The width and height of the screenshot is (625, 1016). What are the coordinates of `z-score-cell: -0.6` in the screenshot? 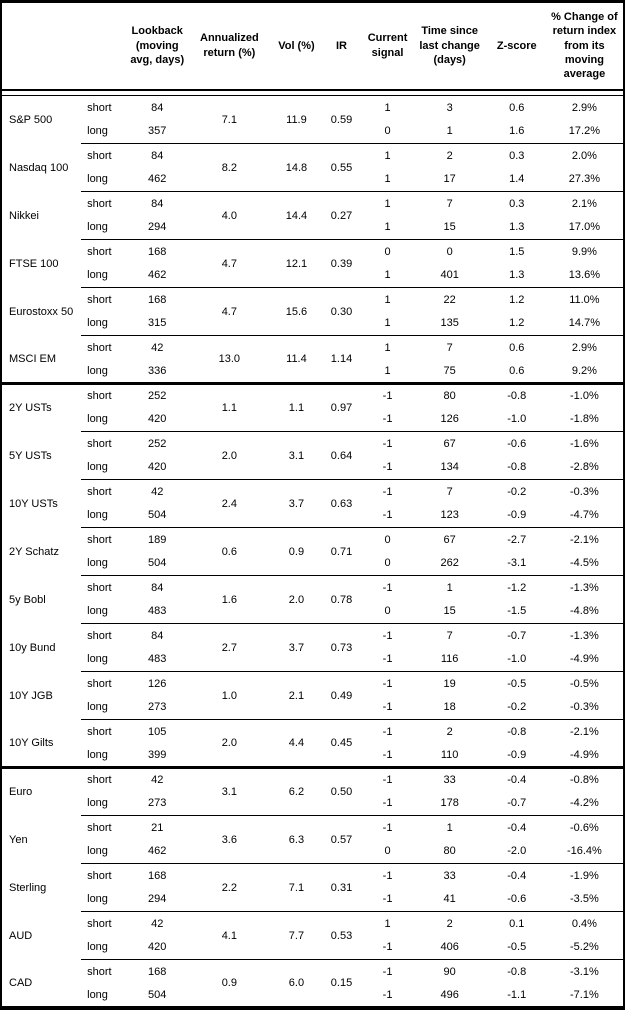 It's located at (517, 899).